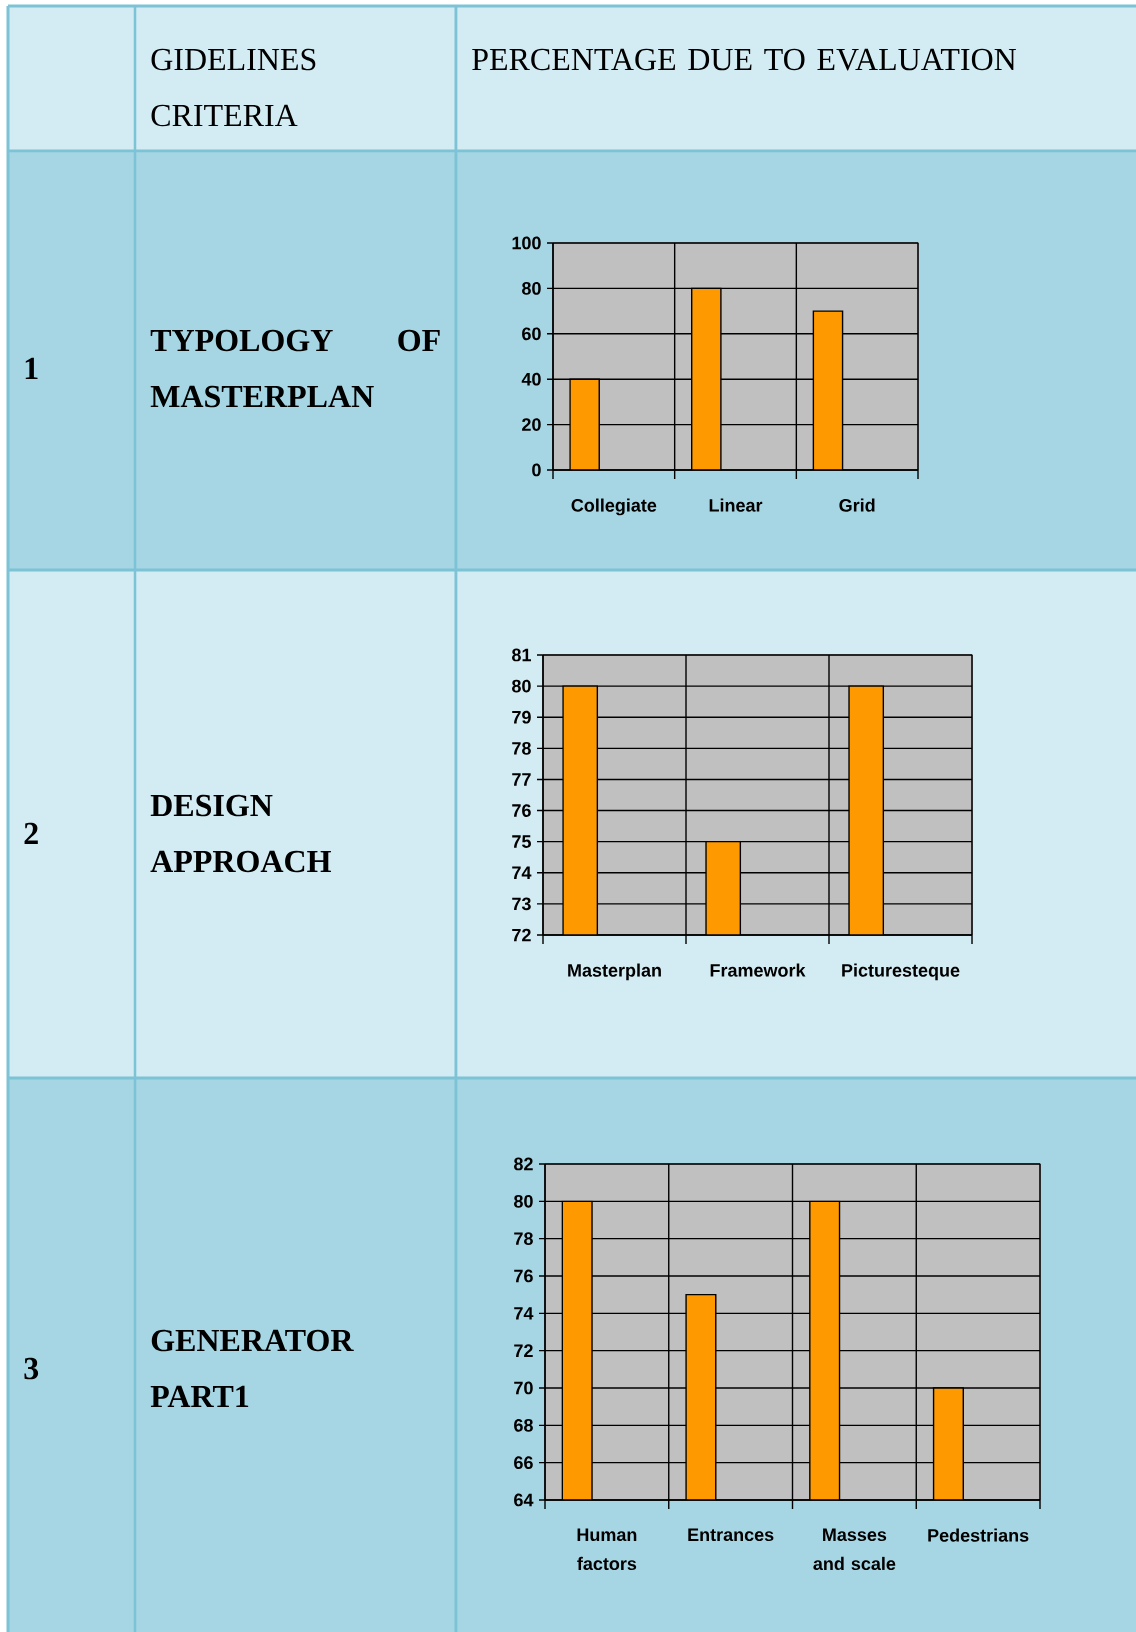 The image size is (1136, 1632). I want to click on y-tick-label: 64, so click(524, 1500).